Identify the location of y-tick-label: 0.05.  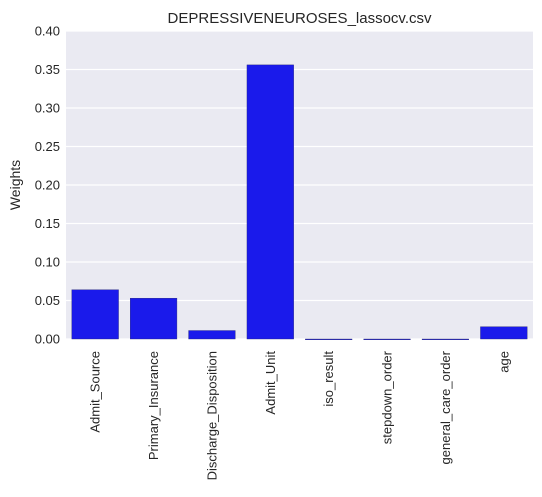
(47, 300).